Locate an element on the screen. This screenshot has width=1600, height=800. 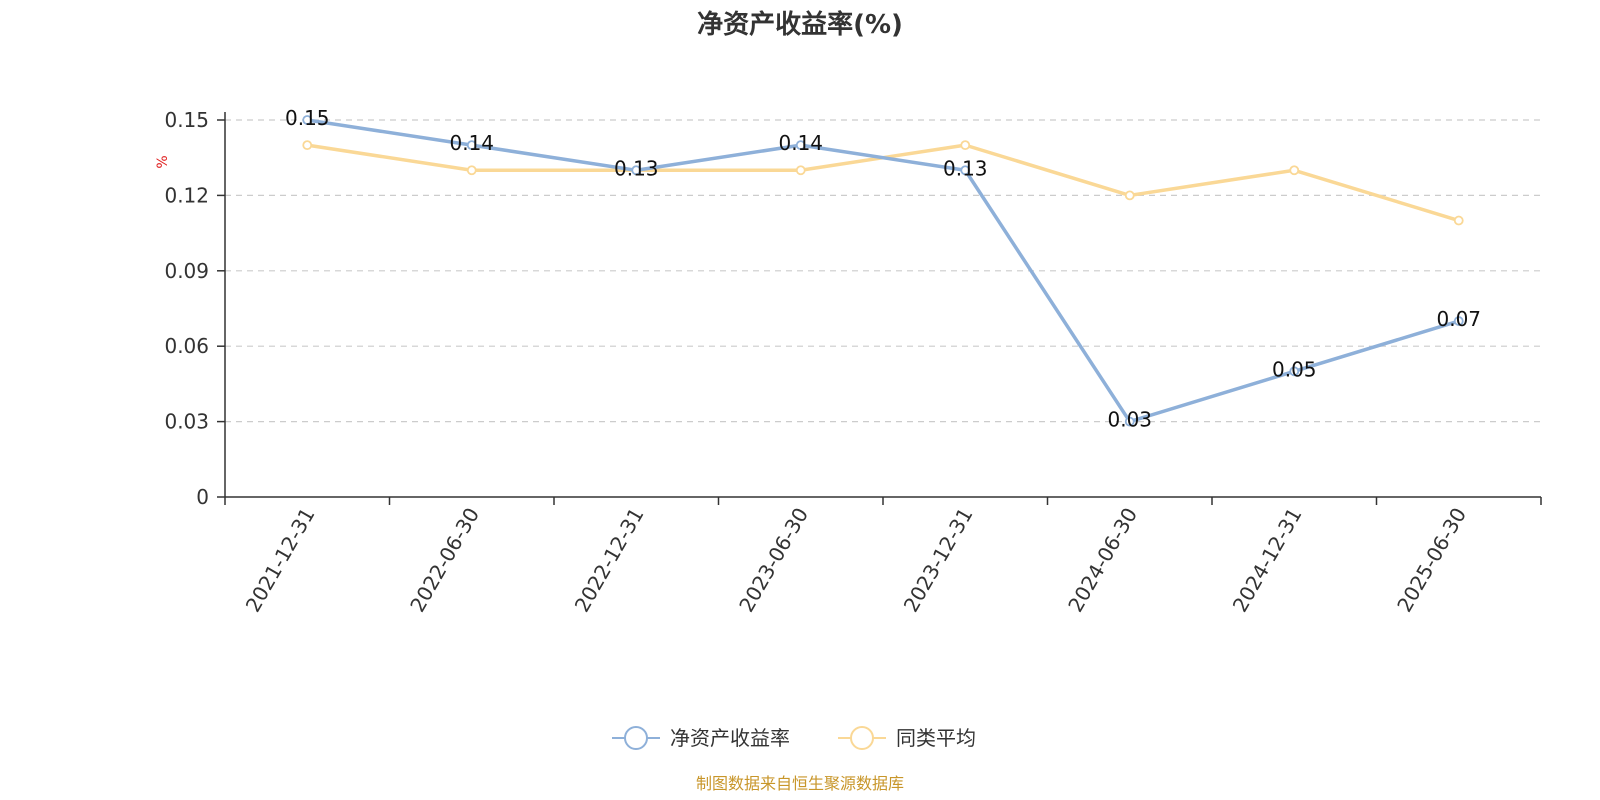
y-axis-unit: % is located at coordinates (163, 161).